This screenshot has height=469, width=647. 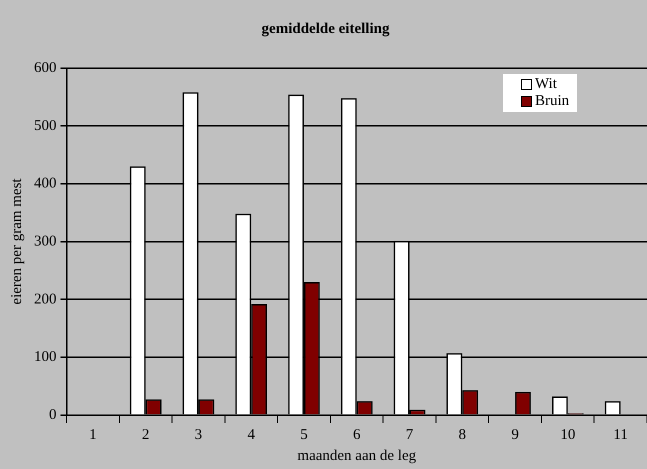 I want to click on x-tick-label: 1, so click(x=93, y=434).